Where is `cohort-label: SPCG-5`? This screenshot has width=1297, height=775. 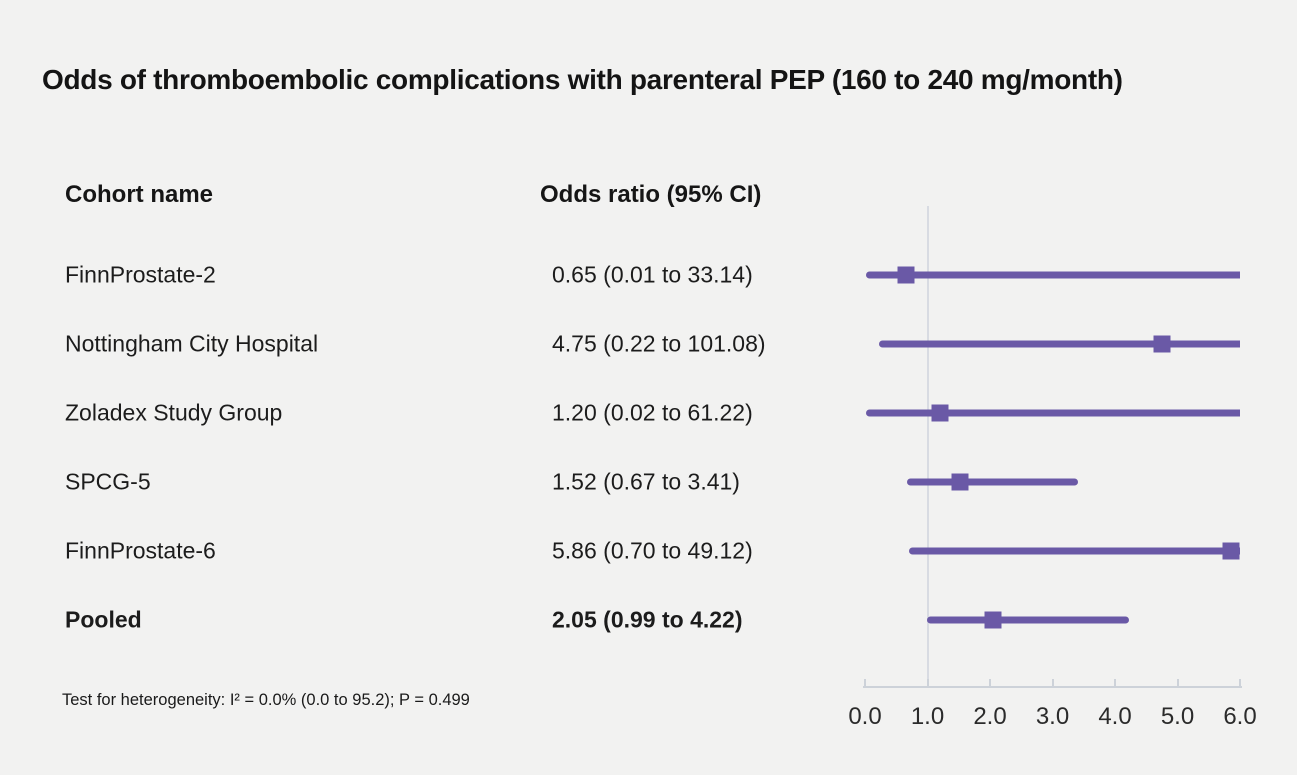
cohort-label: SPCG-5 is located at coordinates (108, 481).